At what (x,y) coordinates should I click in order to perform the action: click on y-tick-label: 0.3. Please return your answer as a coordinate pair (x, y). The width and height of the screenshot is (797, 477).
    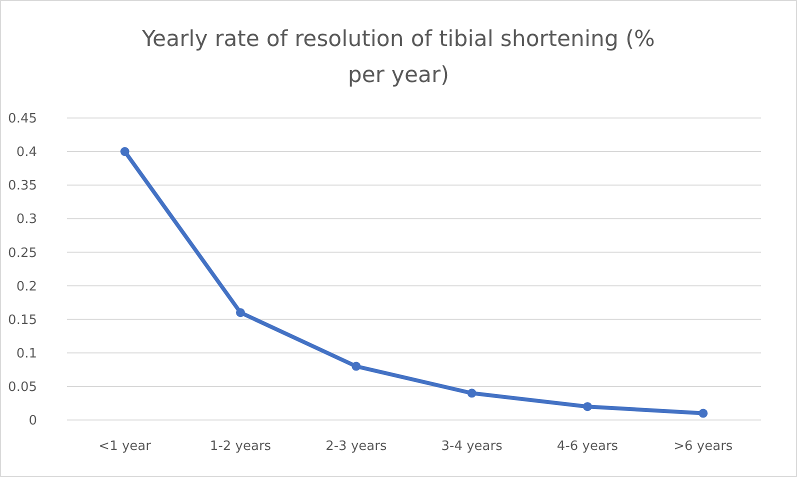
    Looking at the image, I should click on (26, 220).